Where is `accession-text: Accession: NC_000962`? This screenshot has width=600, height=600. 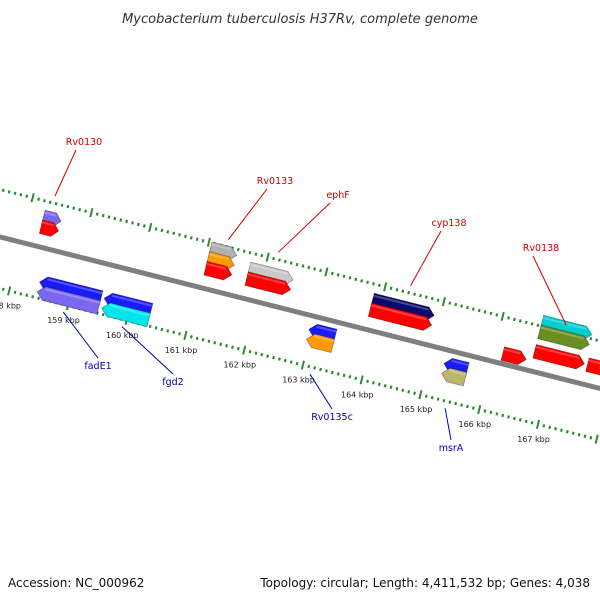
accession-text: Accession: NC_000962 is located at coordinates (76, 583).